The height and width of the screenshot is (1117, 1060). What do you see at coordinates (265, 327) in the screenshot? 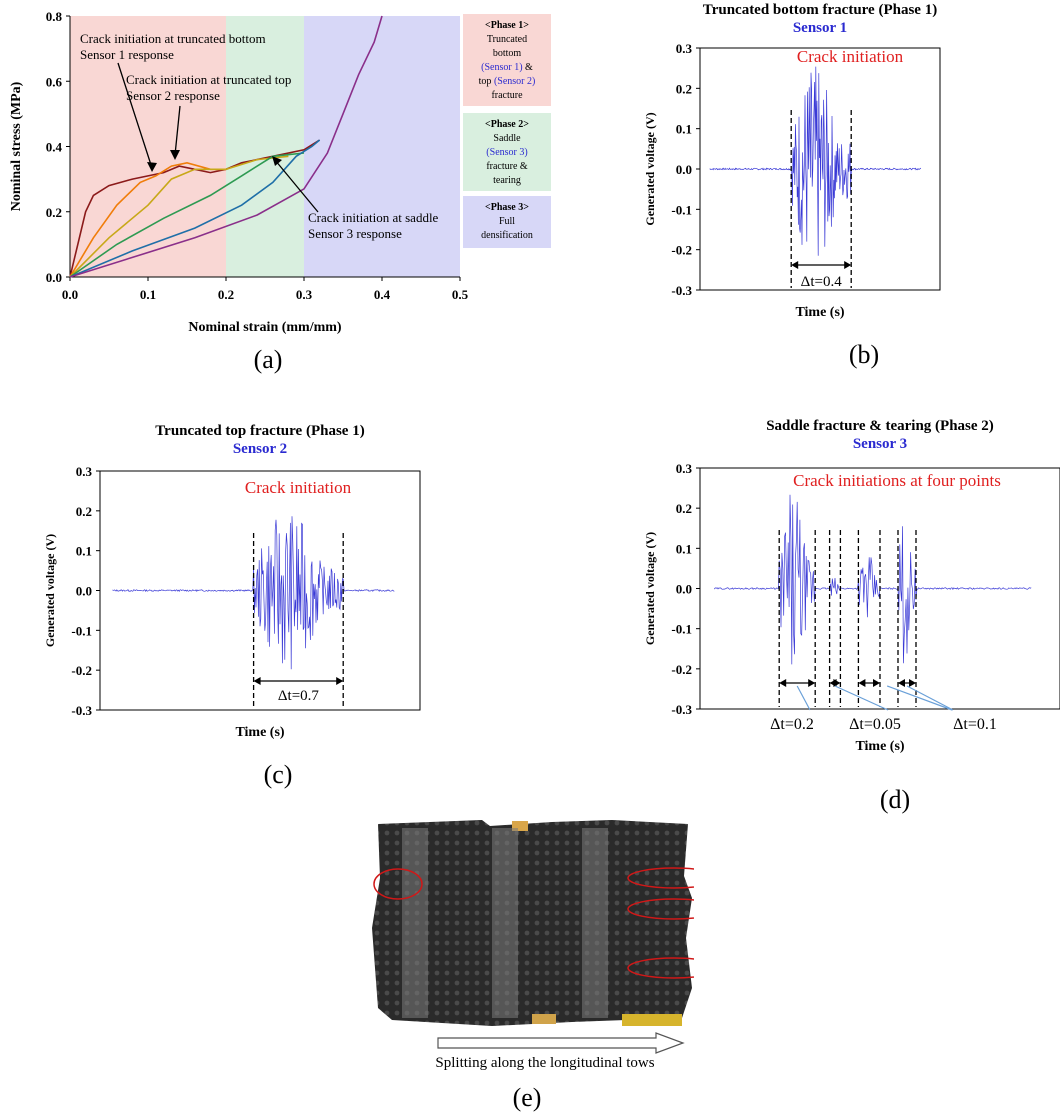
I see `x-axis-label: Nominal strain (mm/mm)` at bounding box center [265, 327].